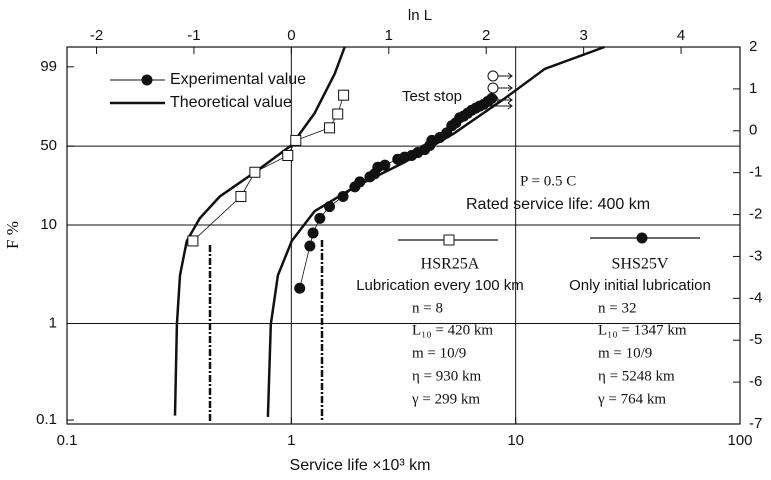 This screenshot has height=480, width=771. What do you see at coordinates (291, 35) in the screenshot?
I see `x2-tick-label: 0` at bounding box center [291, 35].